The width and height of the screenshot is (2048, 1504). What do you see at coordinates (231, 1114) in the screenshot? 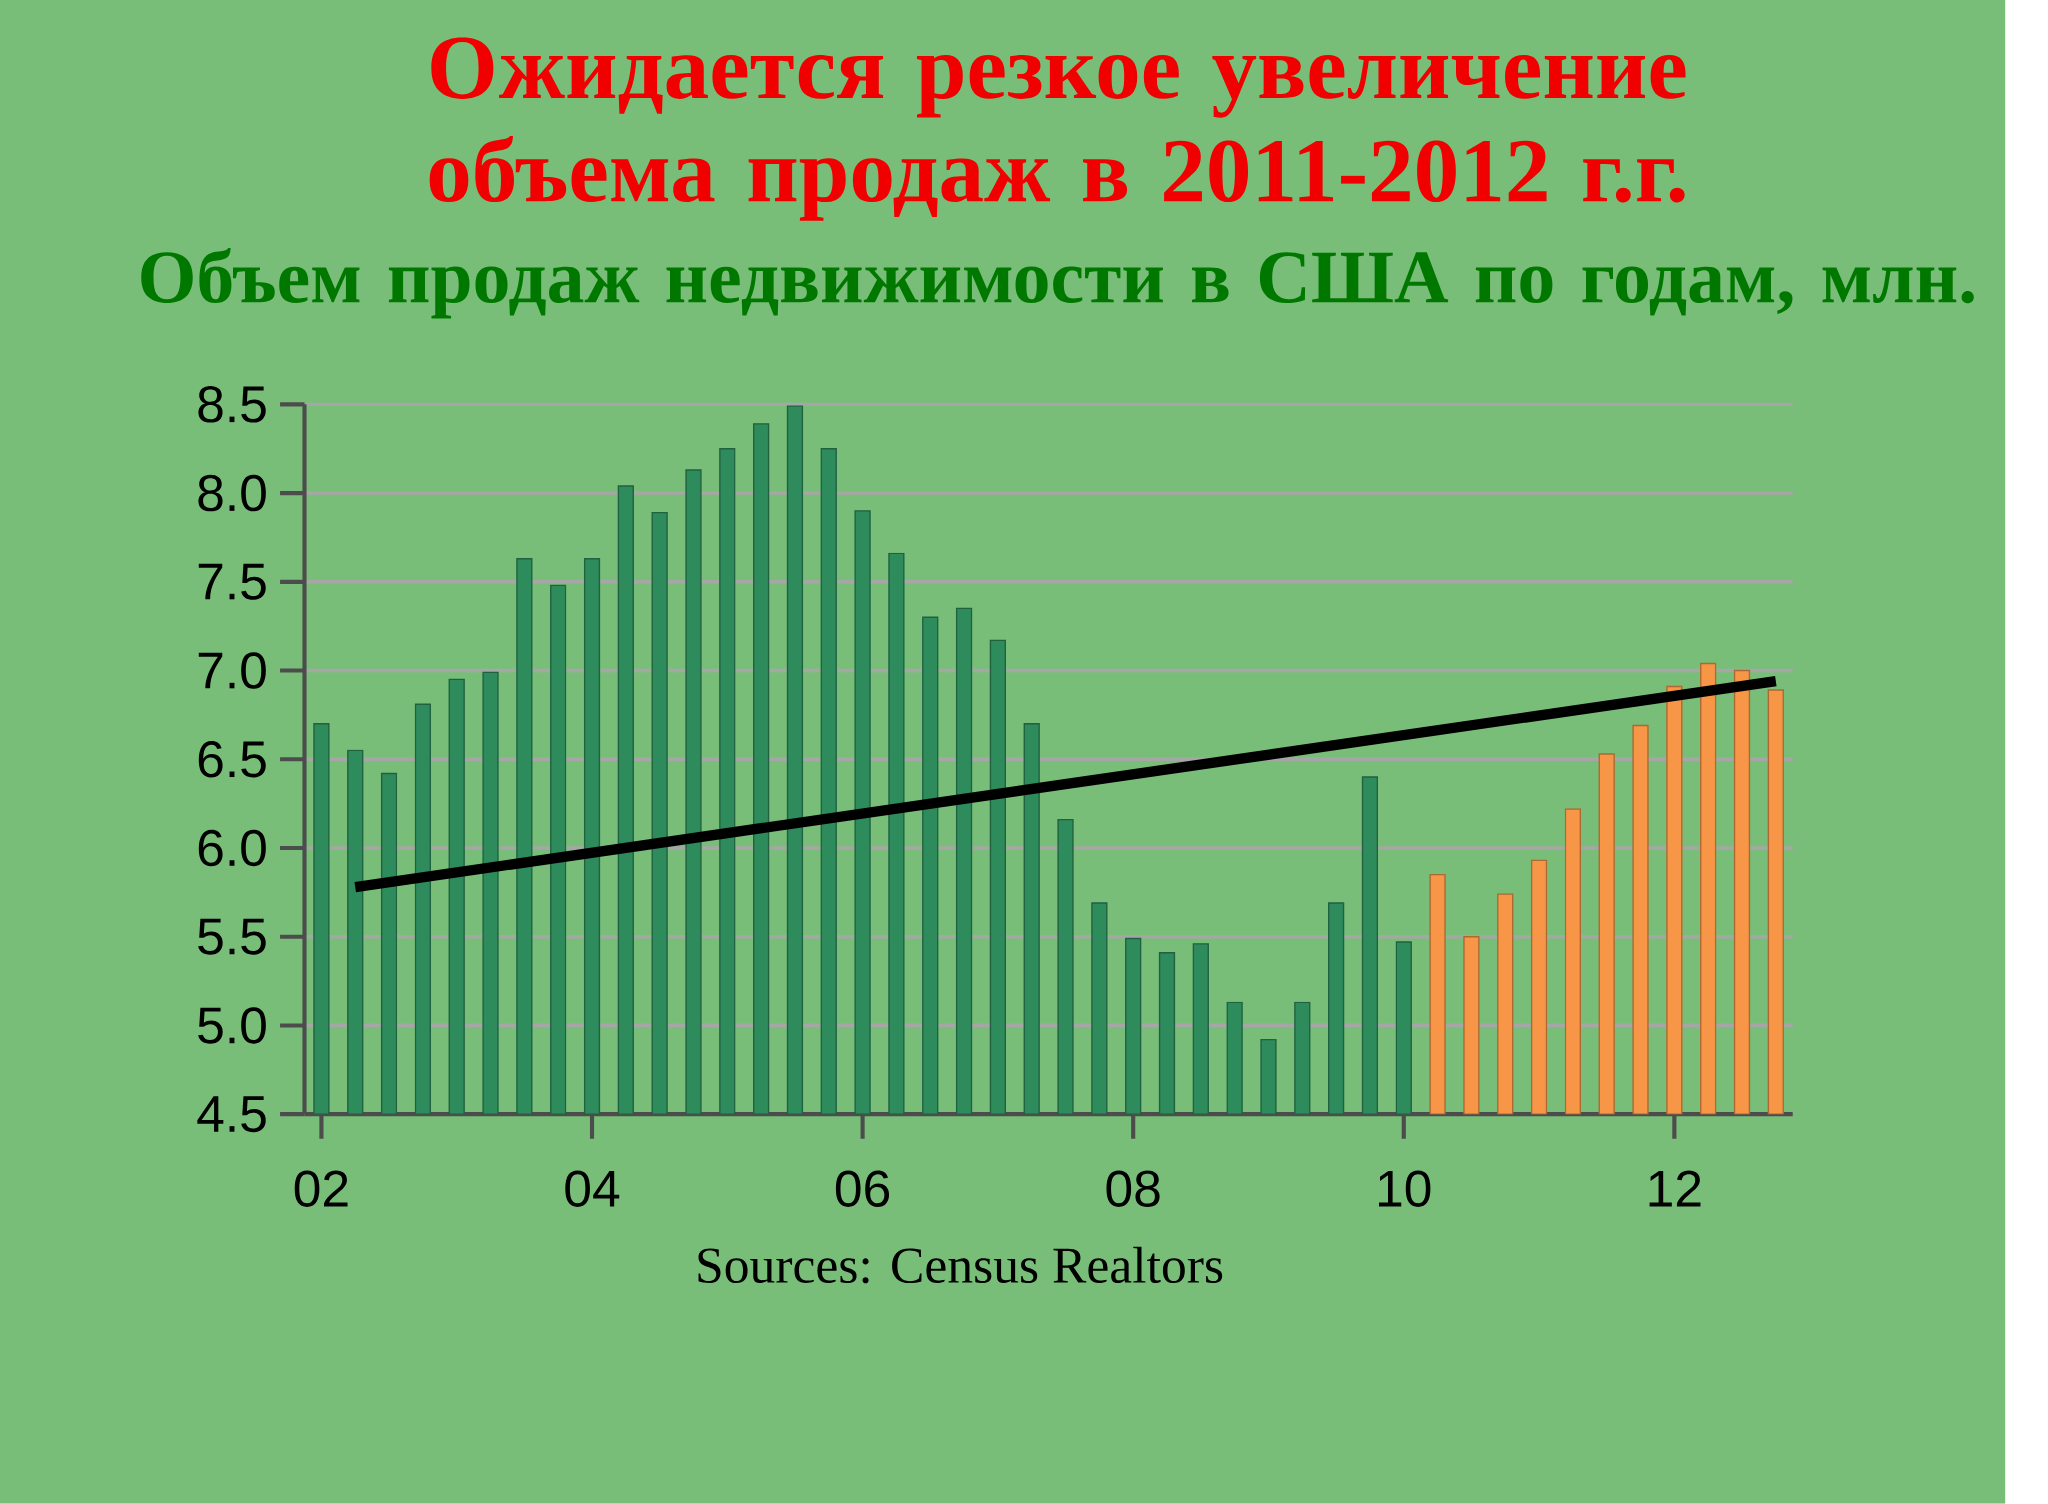
I see `y-tick-label: 4.5` at bounding box center [231, 1114].